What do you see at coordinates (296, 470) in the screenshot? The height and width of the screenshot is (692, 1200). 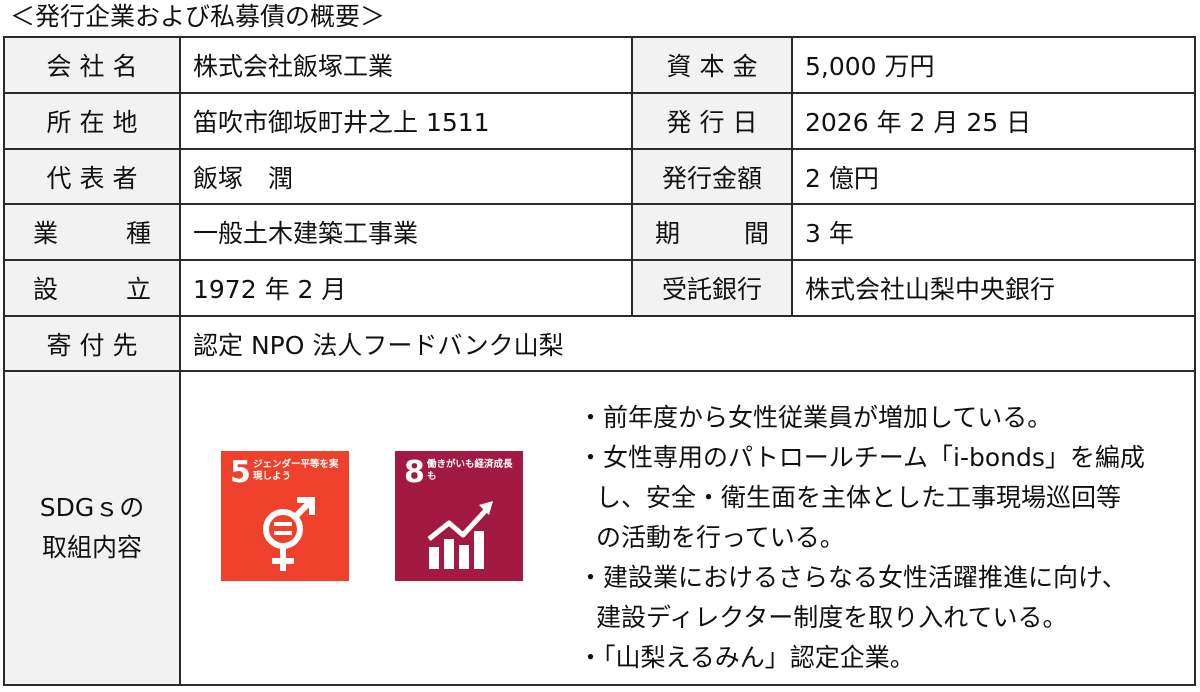 I see `sdg-goal-5-title: ジェンダー平等を実現しよう` at bounding box center [296, 470].